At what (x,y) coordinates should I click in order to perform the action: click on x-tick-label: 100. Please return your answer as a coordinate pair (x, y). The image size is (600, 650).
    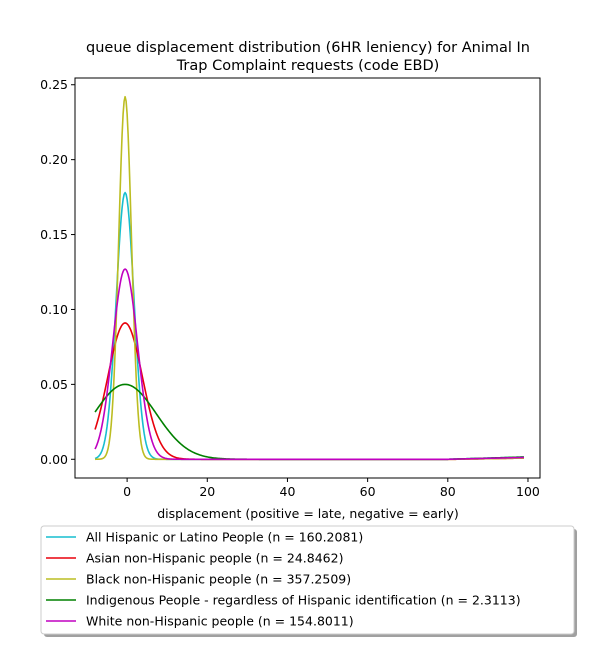
    Looking at the image, I should click on (528, 491).